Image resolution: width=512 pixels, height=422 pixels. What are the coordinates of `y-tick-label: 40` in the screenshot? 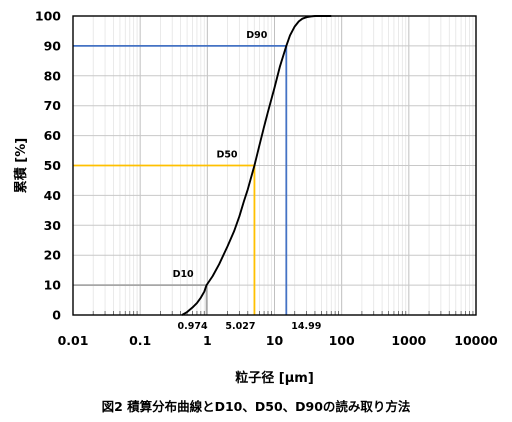 It's located at (53, 195).